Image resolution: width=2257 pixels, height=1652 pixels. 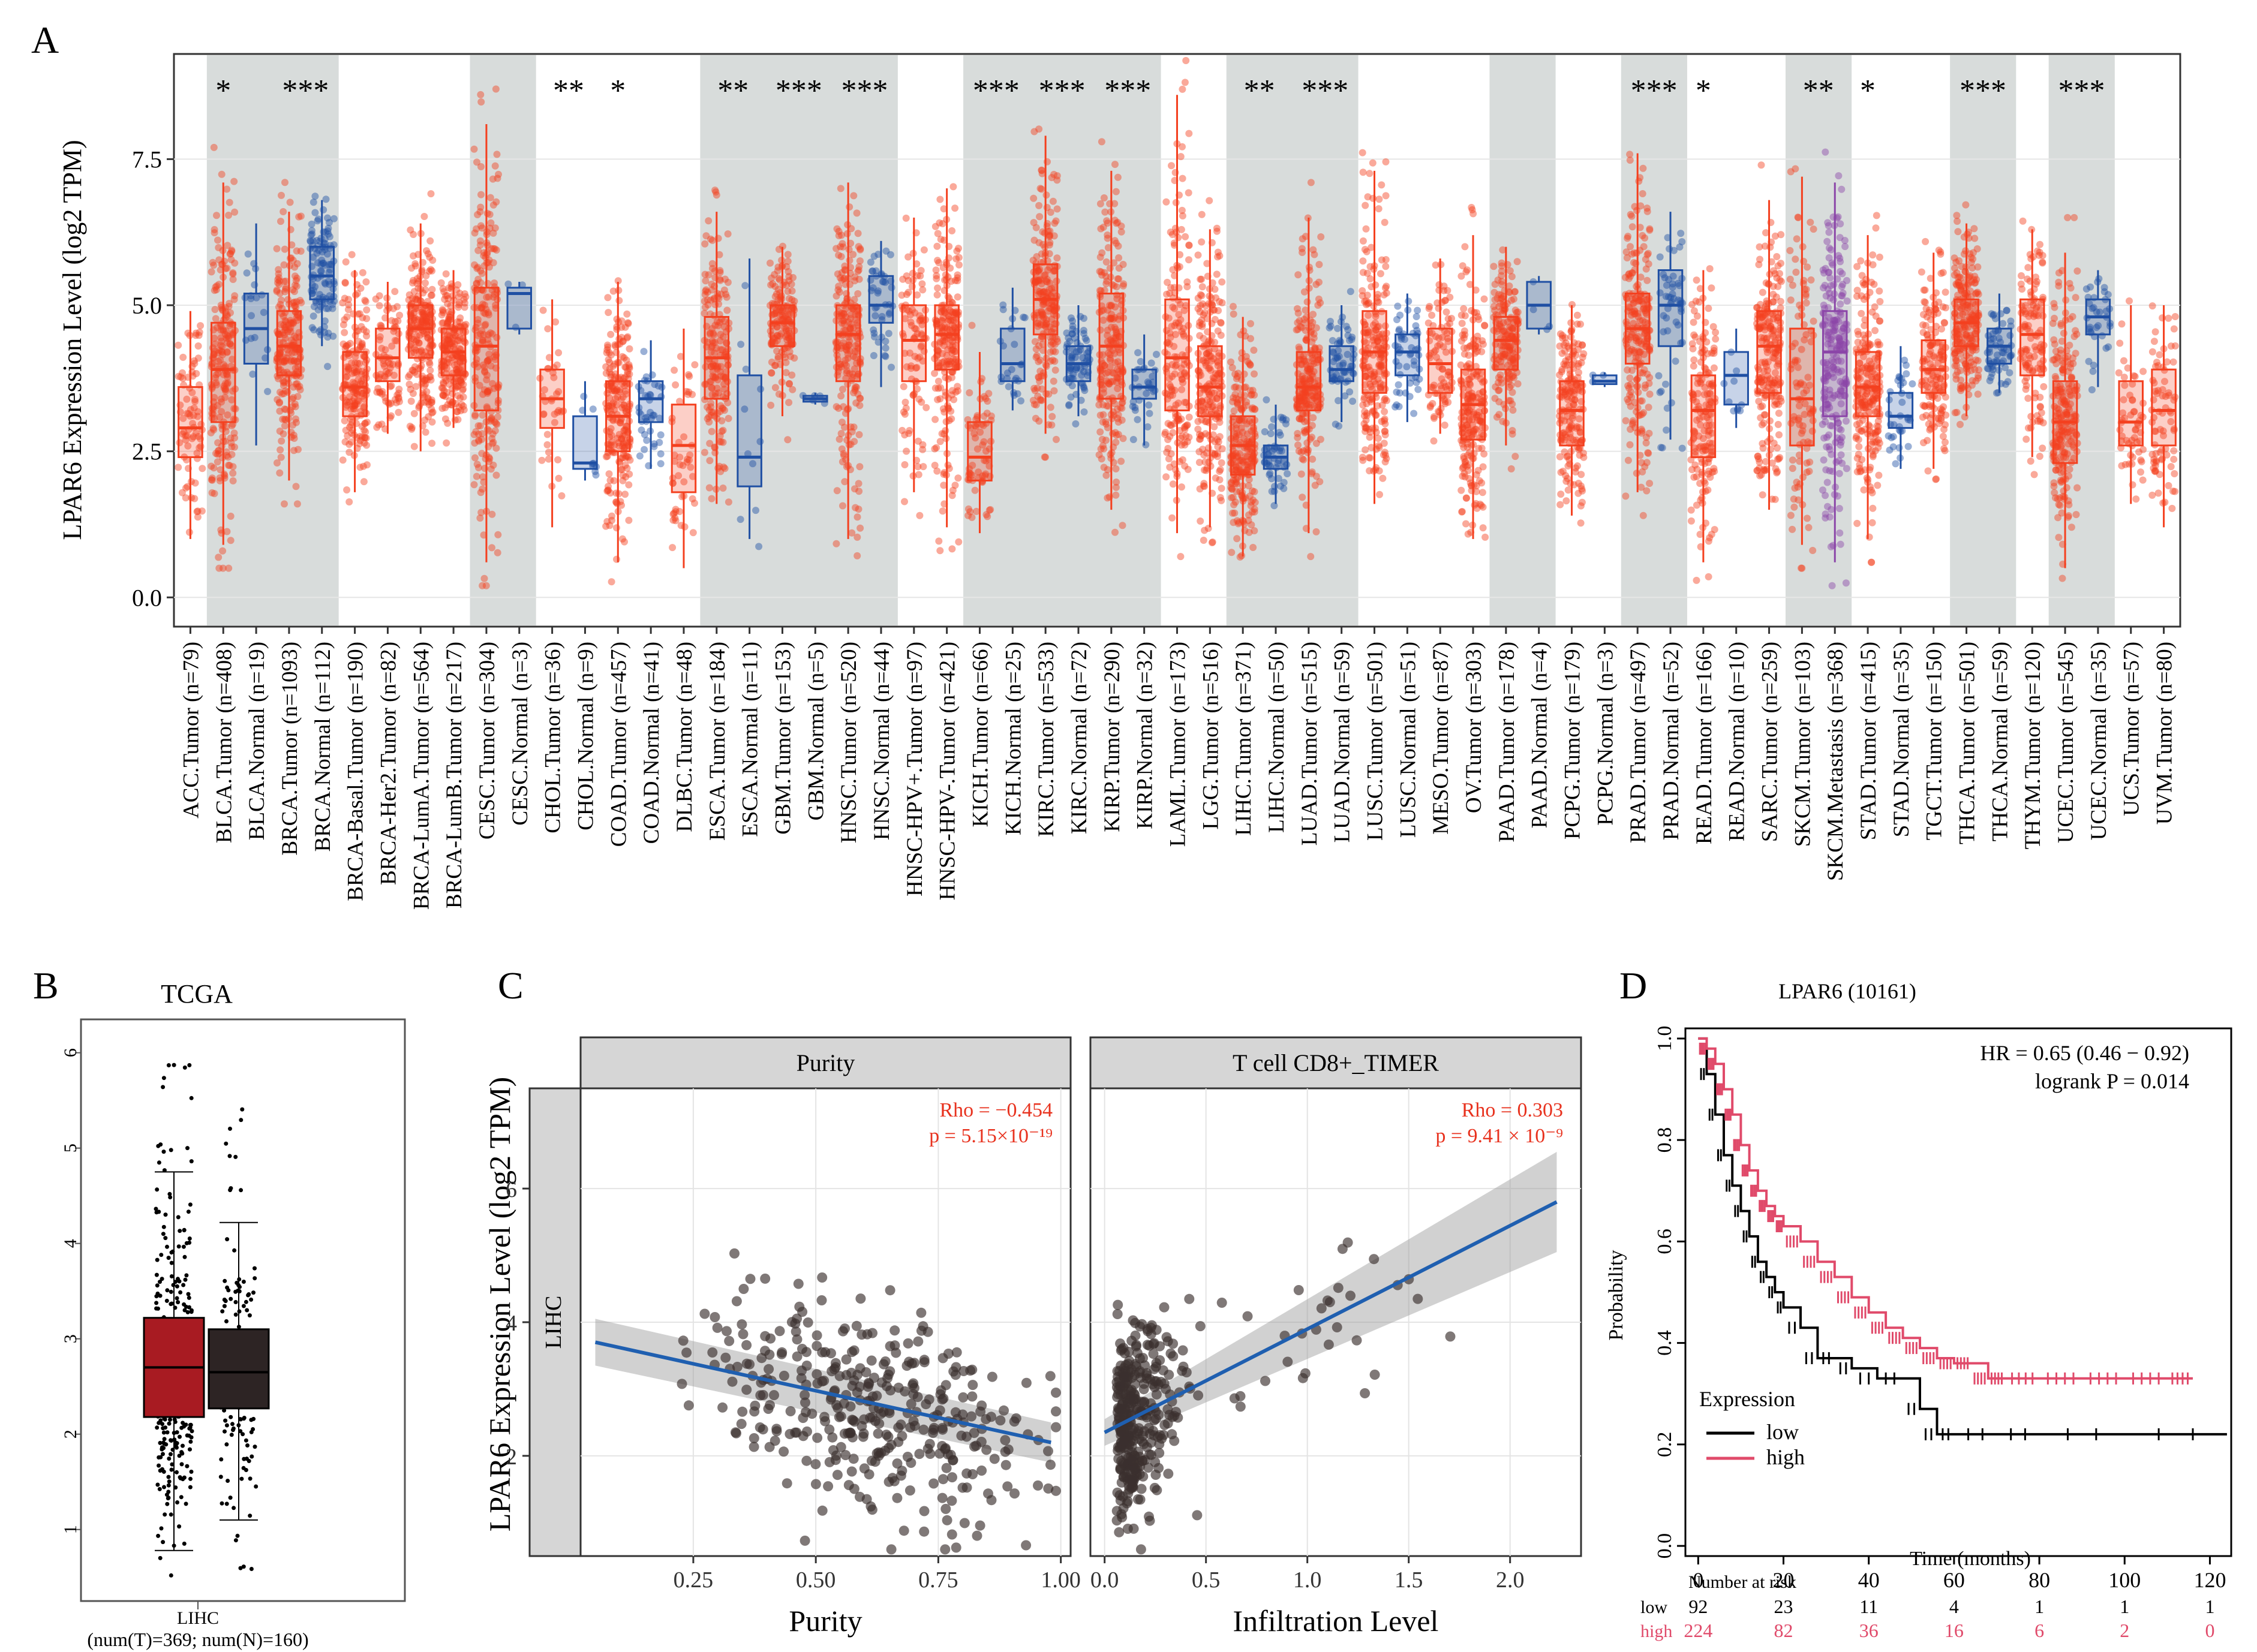 I want to click on panel-label-c: C, so click(x=511, y=985).